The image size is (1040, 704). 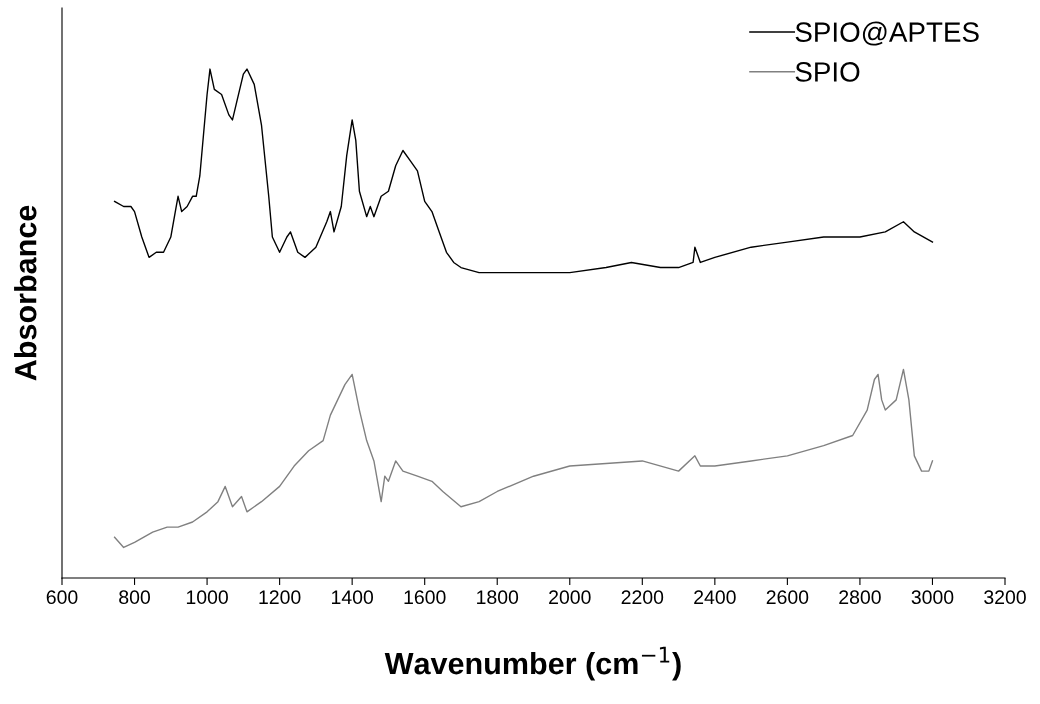 I want to click on x-tick-label: 1400, so click(x=353, y=597).